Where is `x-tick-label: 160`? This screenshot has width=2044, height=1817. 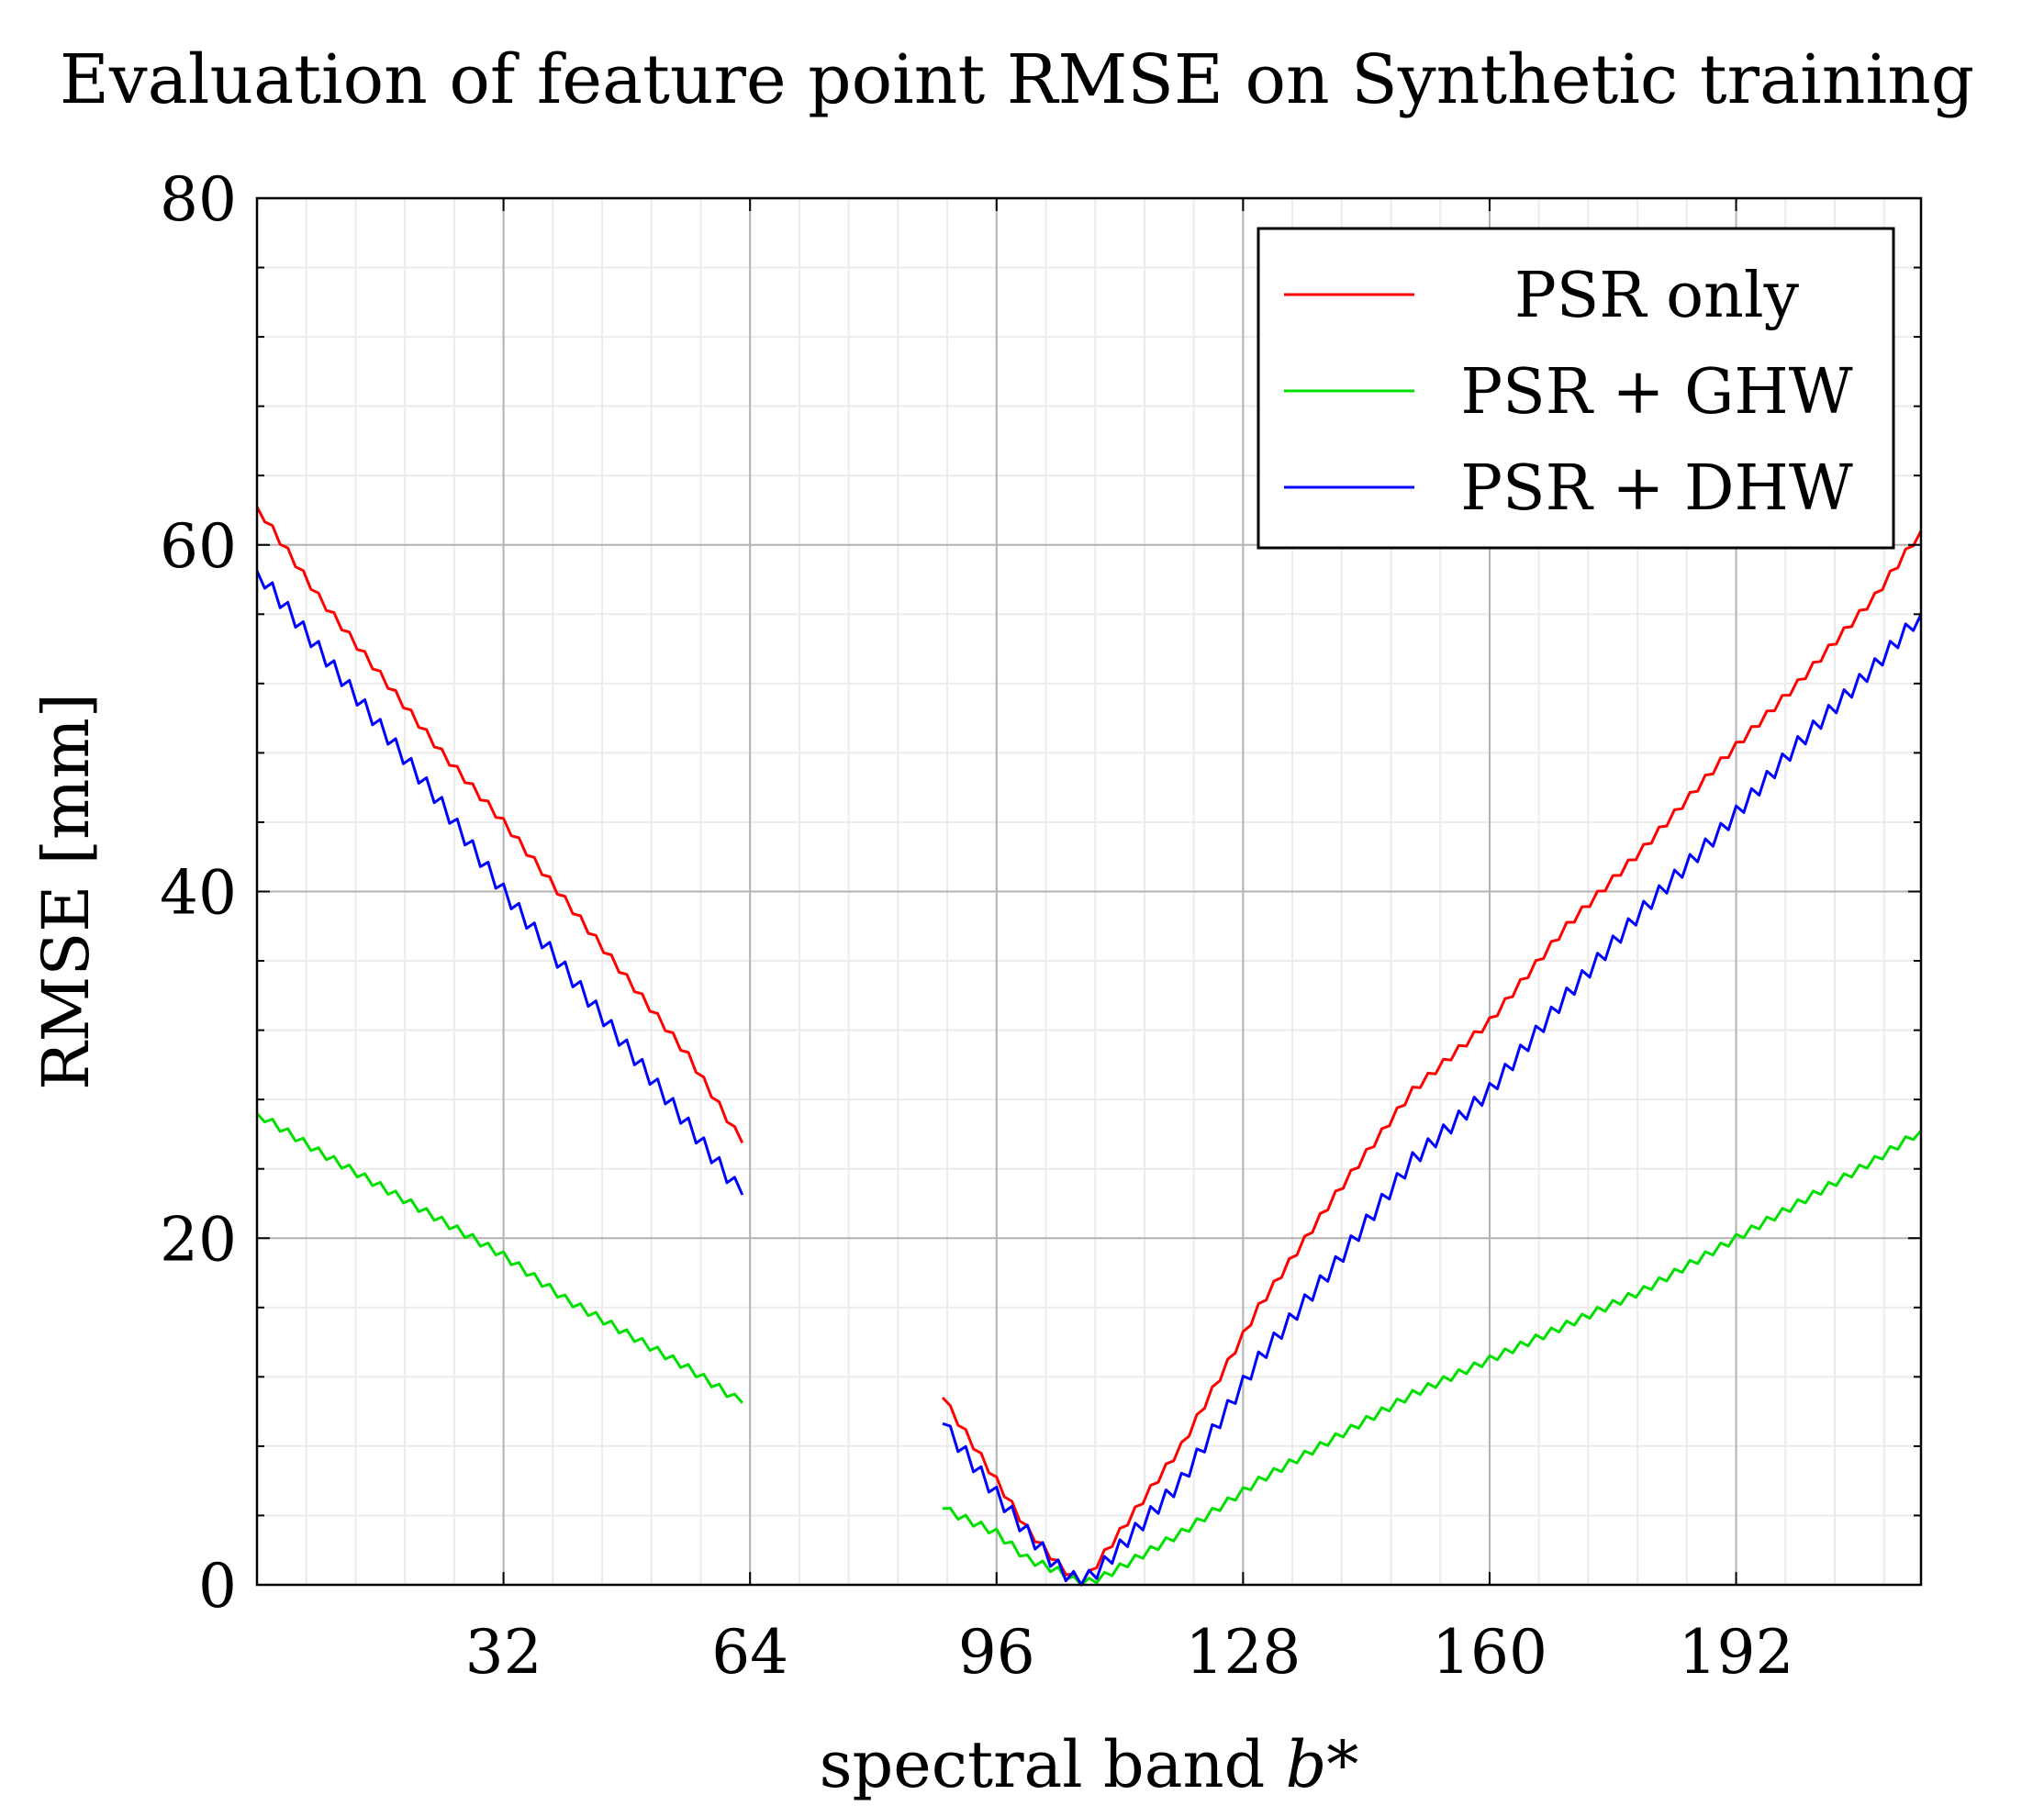
x-tick-label: 160 is located at coordinates (1489, 1652).